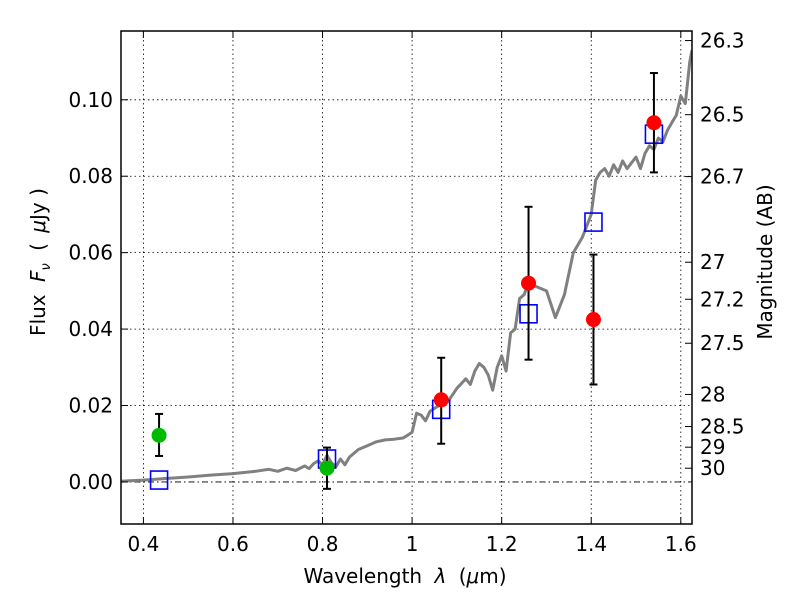  What do you see at coordinates (90, 482) in the screenshot?
I see `y-tick-label: 0.00` at bounding box center [90, 482].